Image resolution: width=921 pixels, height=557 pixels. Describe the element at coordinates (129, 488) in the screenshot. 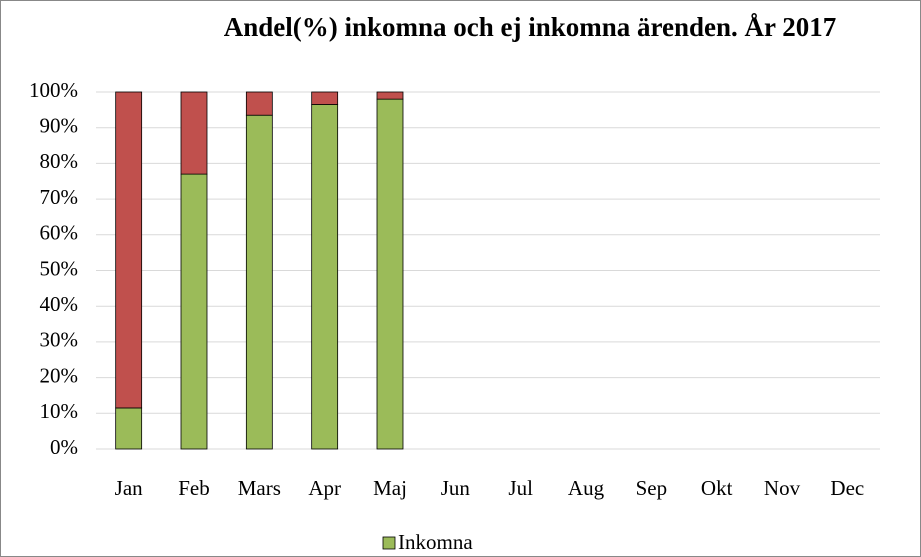

I see `x-tick-label: Jan` at that location.